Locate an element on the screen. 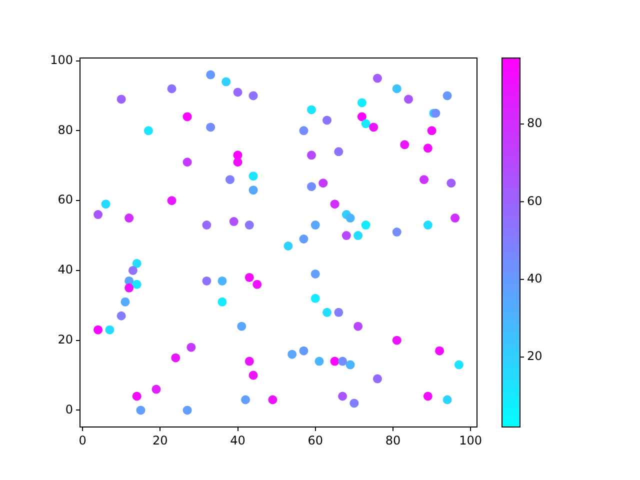  x-tick-label: 80 is located at coordinates (393, 440).